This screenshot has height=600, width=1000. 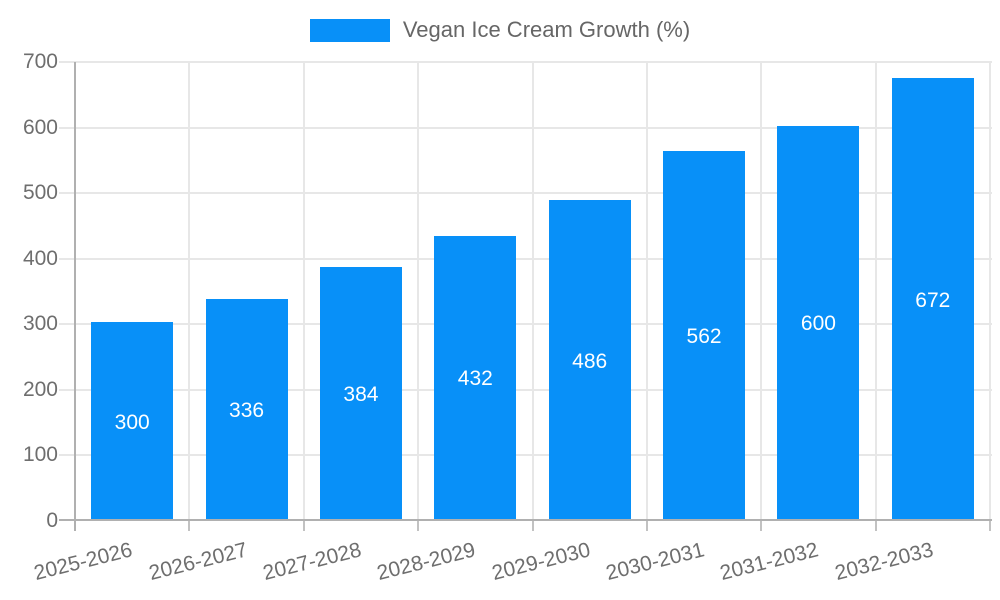 What do you see at coordinates (40, 324) in the screenshot?
I see `y-axis-tick-label: 300` at bounding box center [40, 324].